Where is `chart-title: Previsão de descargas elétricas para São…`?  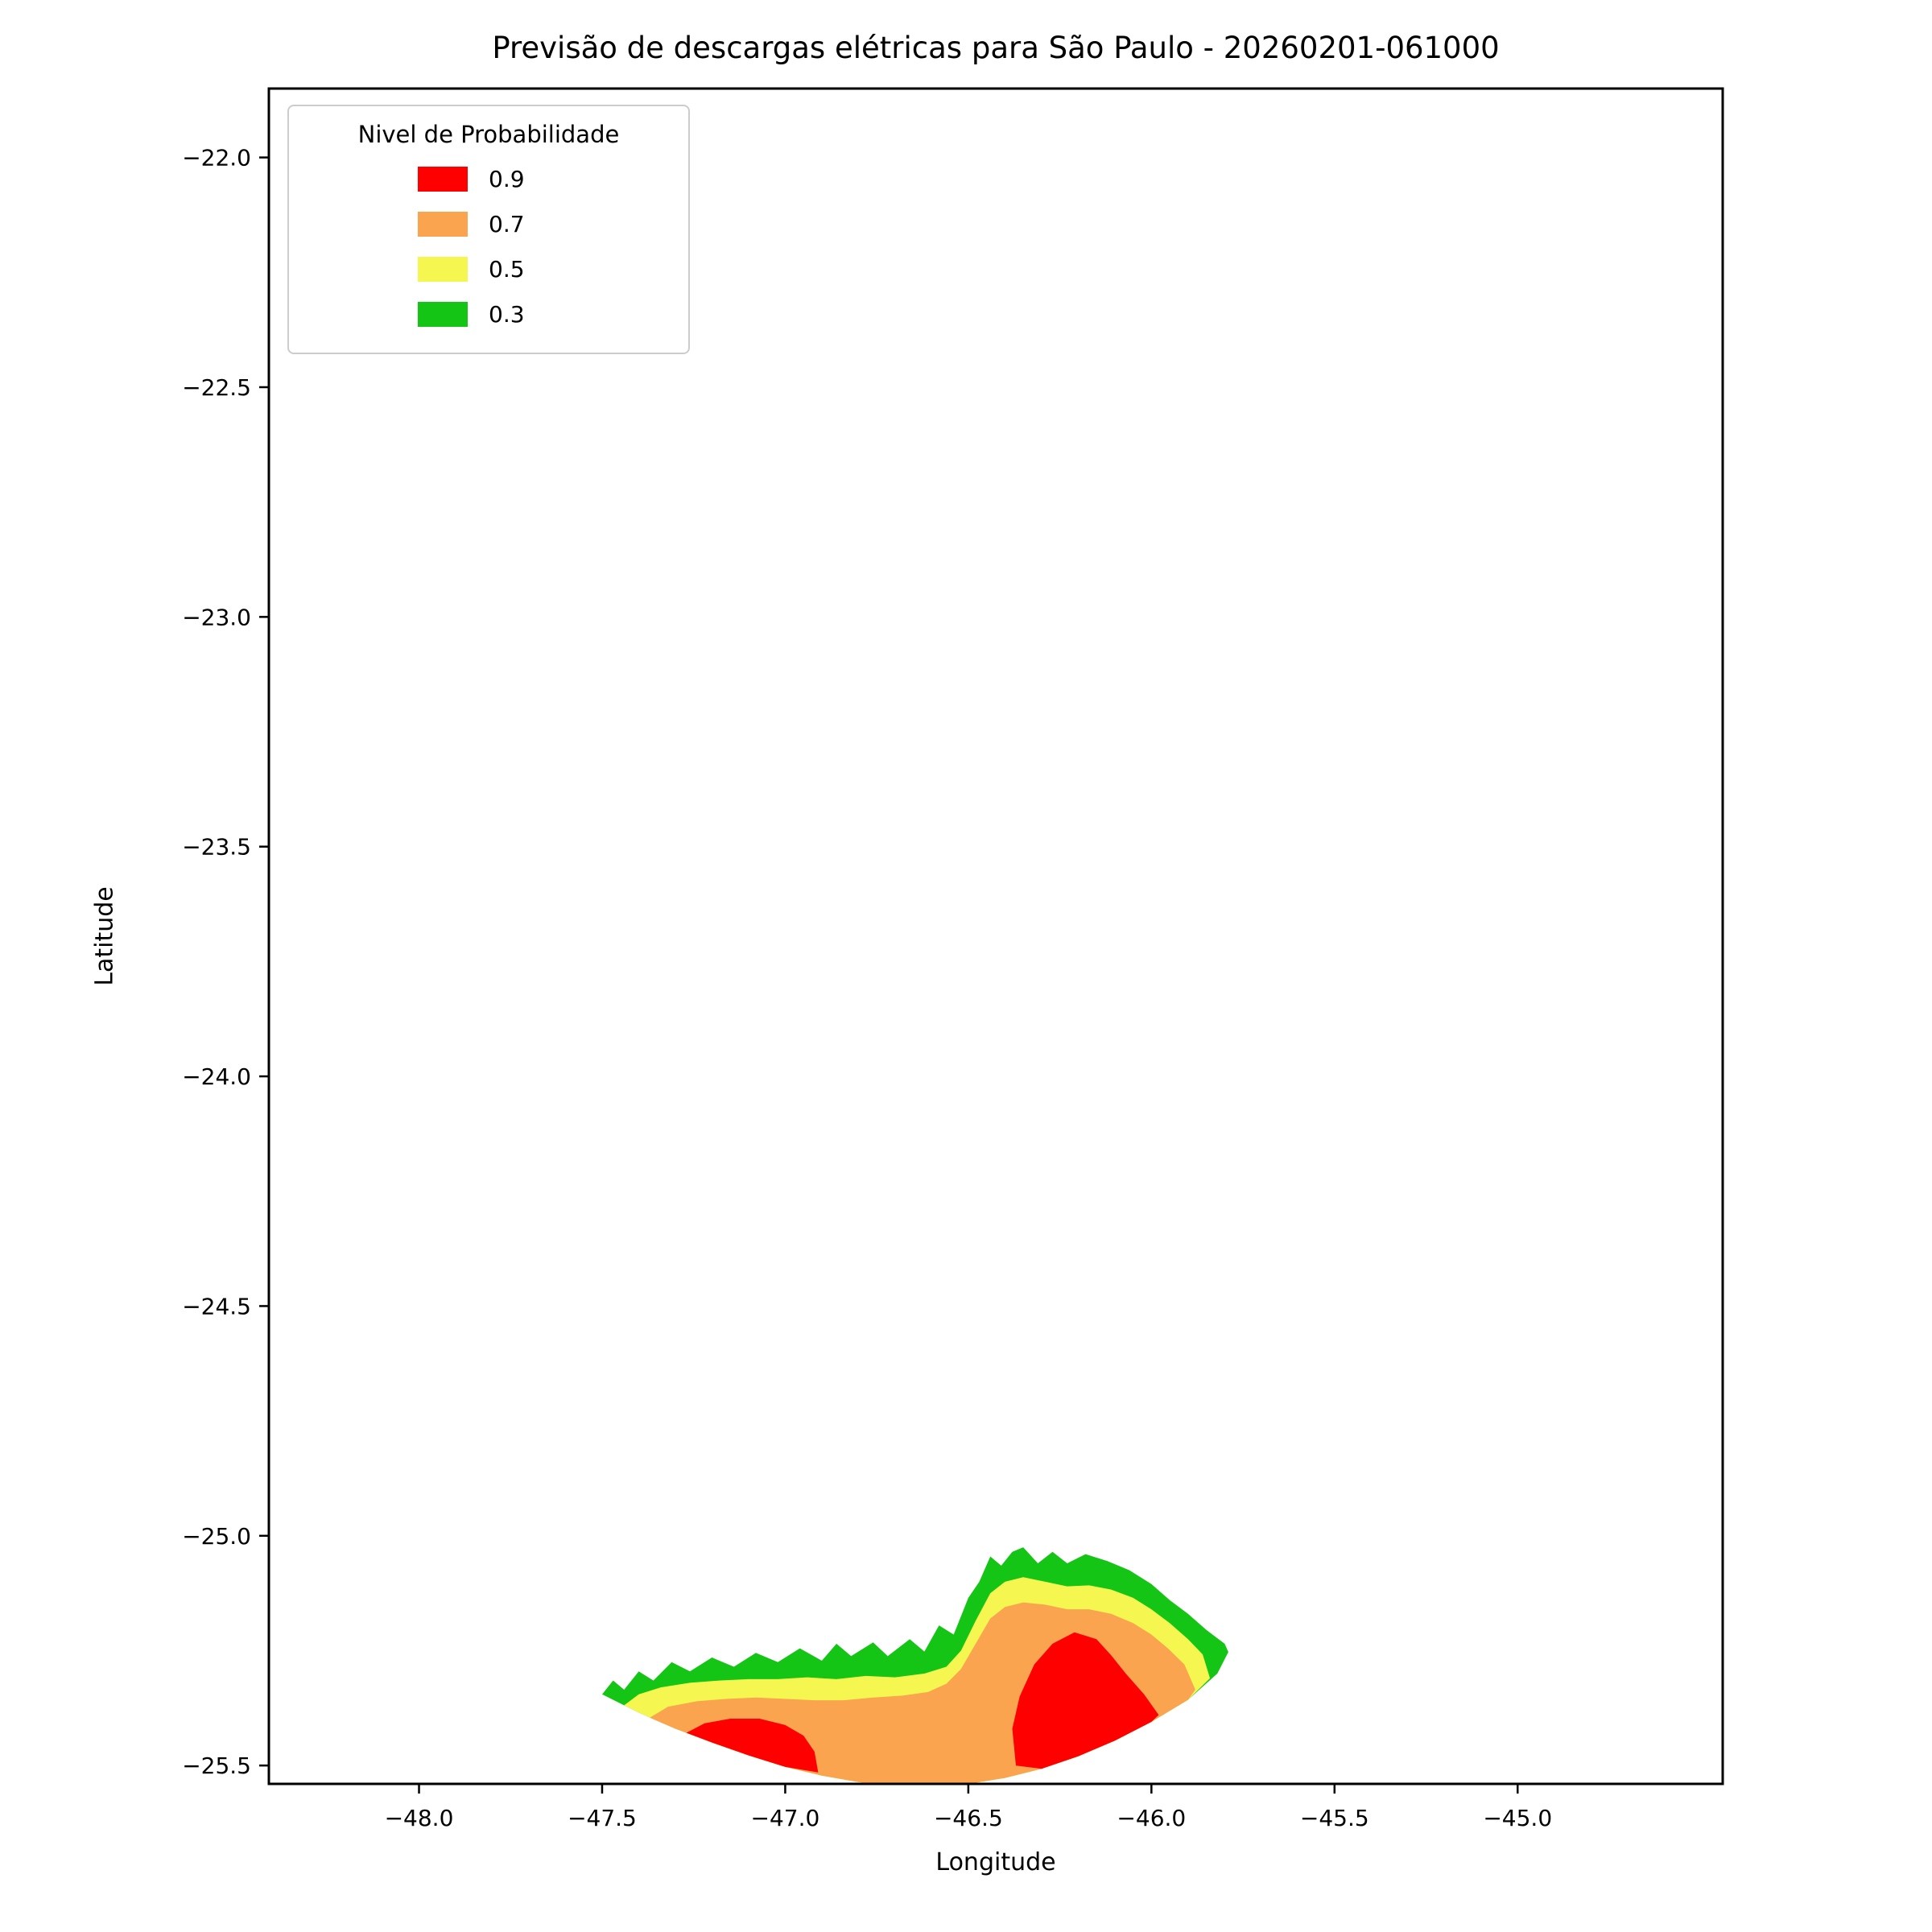 chart-title: Previsão de descargas elétricas para São… is located at coordinates (996, 48).